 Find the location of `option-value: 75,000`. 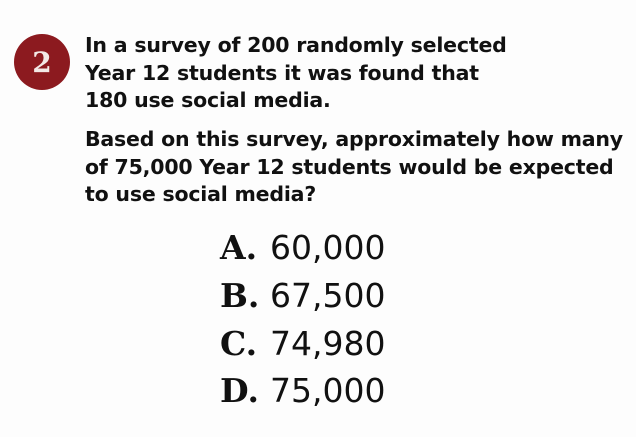

option-value: 75,000 is located at coordinates (328, 390).